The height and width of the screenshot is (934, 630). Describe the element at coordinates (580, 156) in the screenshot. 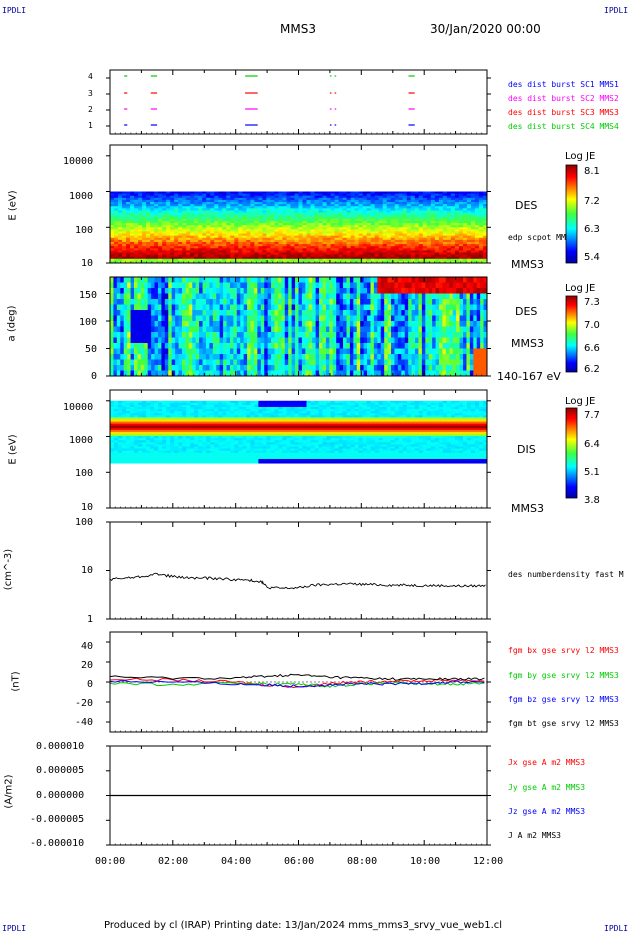

I see `colorbar-title-des-energy: Log JE` at that location.